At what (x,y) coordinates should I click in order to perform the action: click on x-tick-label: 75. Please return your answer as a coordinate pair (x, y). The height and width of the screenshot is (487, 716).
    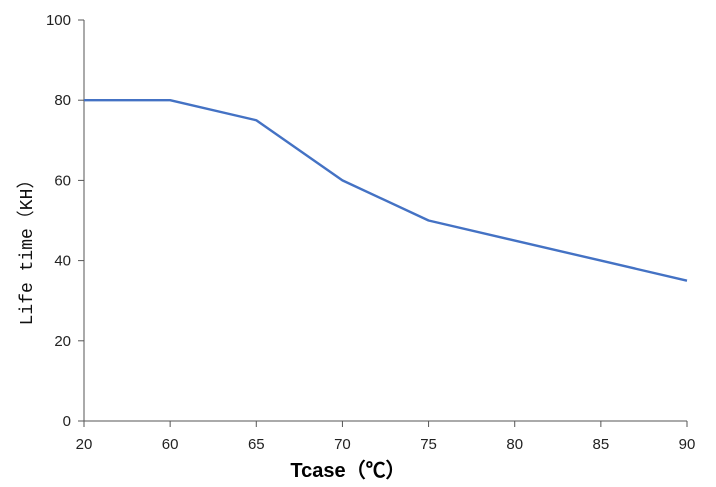
    Looking at the image, I should click on (428, 444).